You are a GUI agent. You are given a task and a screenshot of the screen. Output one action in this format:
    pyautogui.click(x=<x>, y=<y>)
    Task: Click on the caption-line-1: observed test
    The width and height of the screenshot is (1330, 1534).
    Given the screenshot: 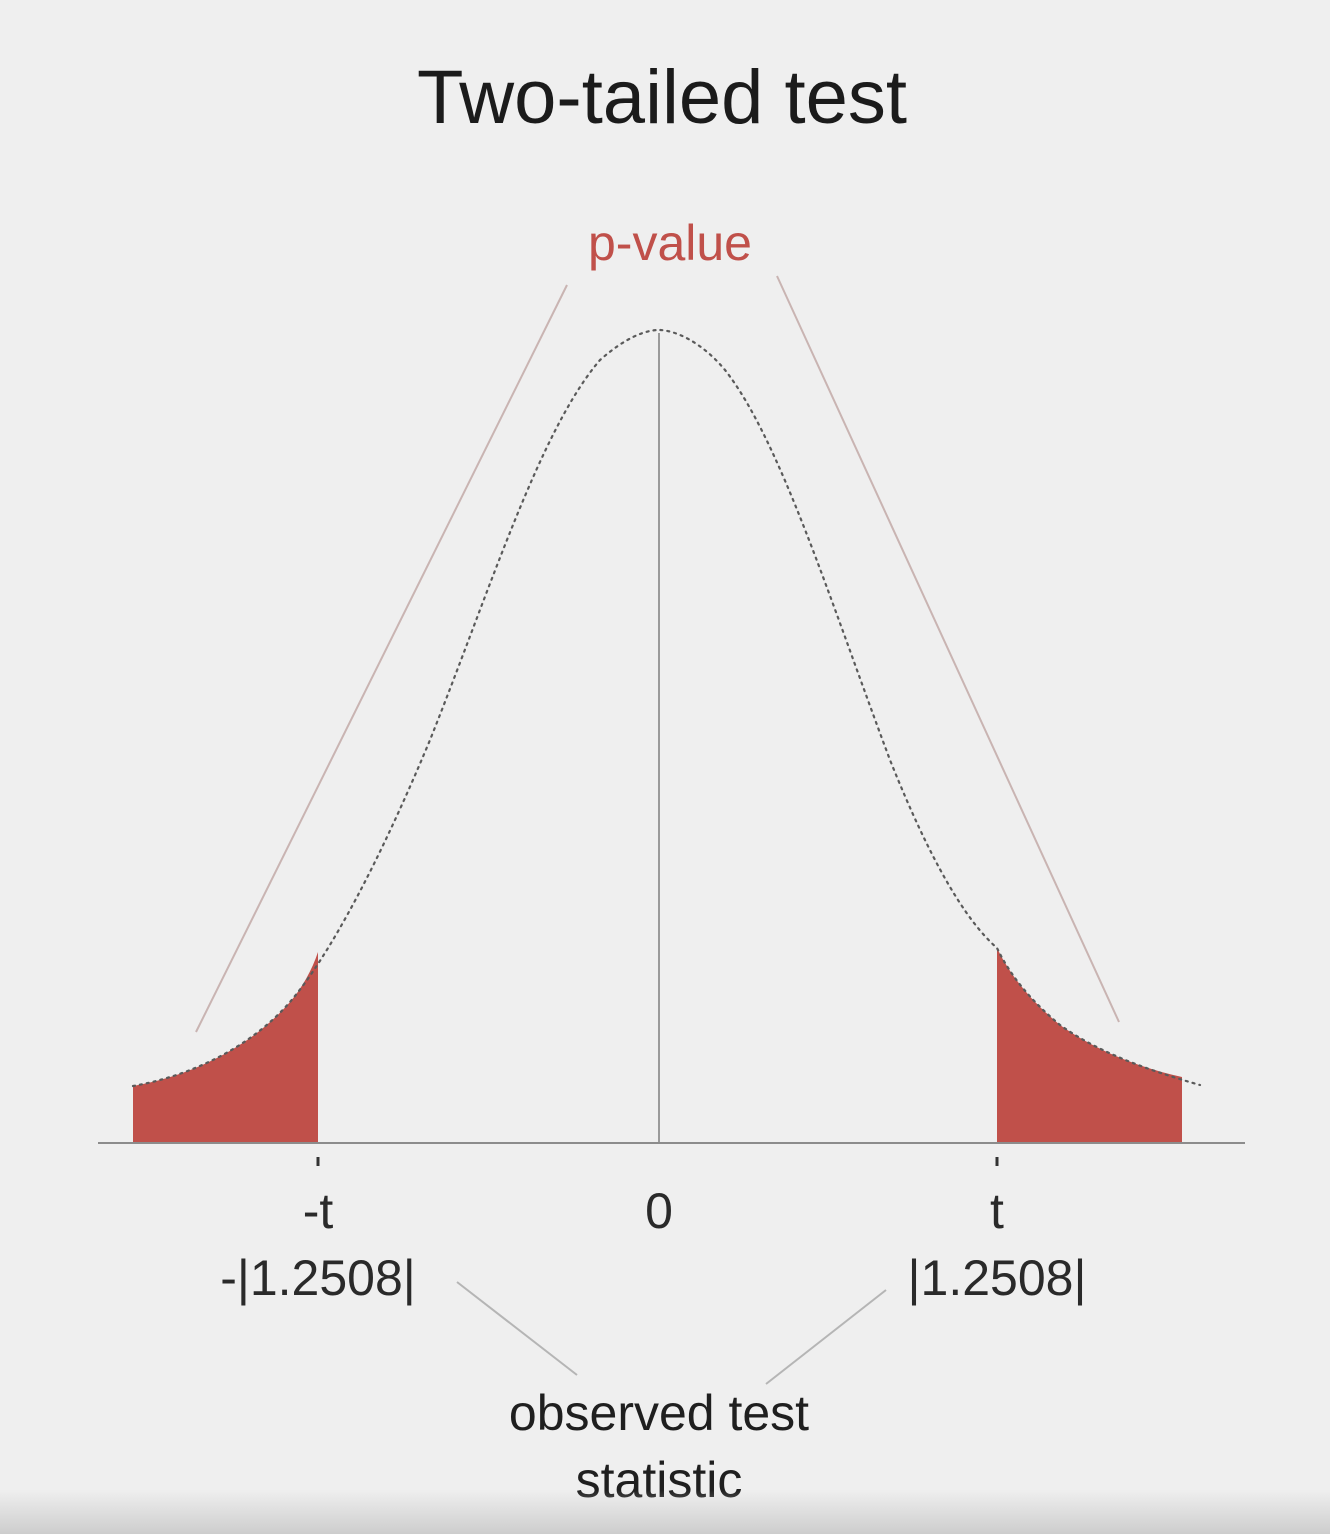 What is the action you would take?
    pyautogui.click(x=659, y=1413)
    